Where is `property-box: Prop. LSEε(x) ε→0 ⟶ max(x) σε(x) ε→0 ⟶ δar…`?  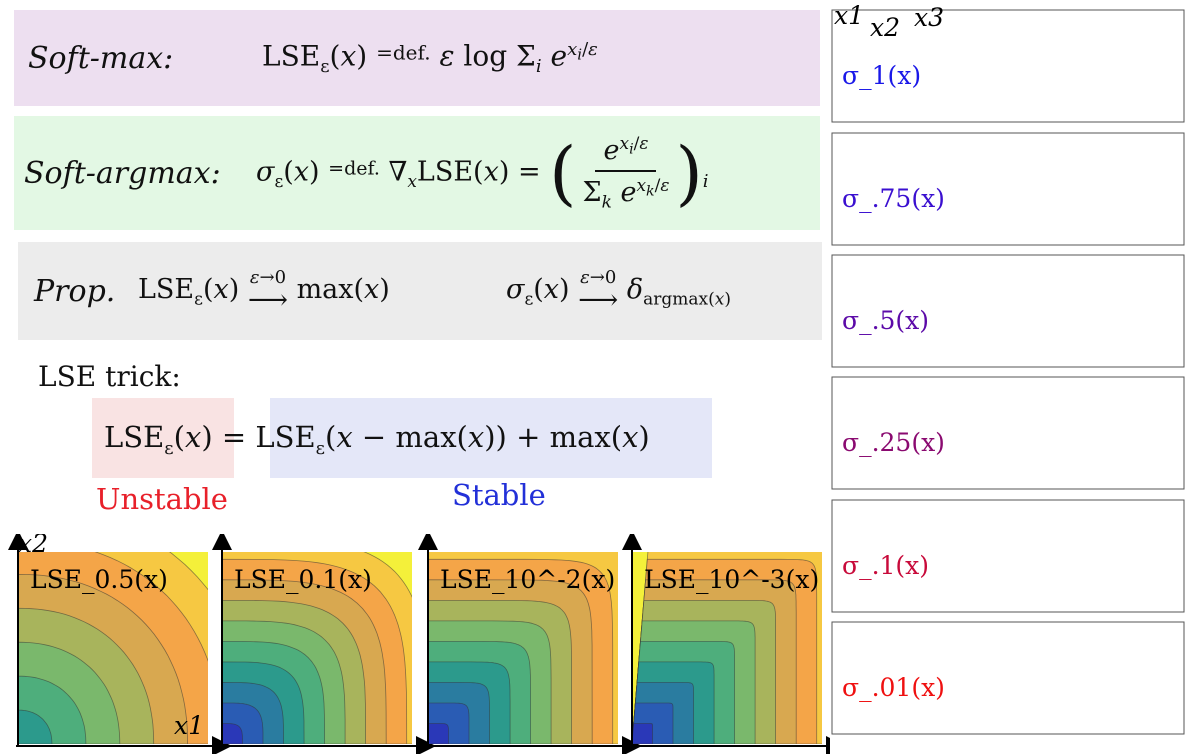 property-box: Prop. LSEε(x) ε→0 ⟶ max(x) σε(x) ε→0 ⟶ δar… is located at coordinates (420, 291).